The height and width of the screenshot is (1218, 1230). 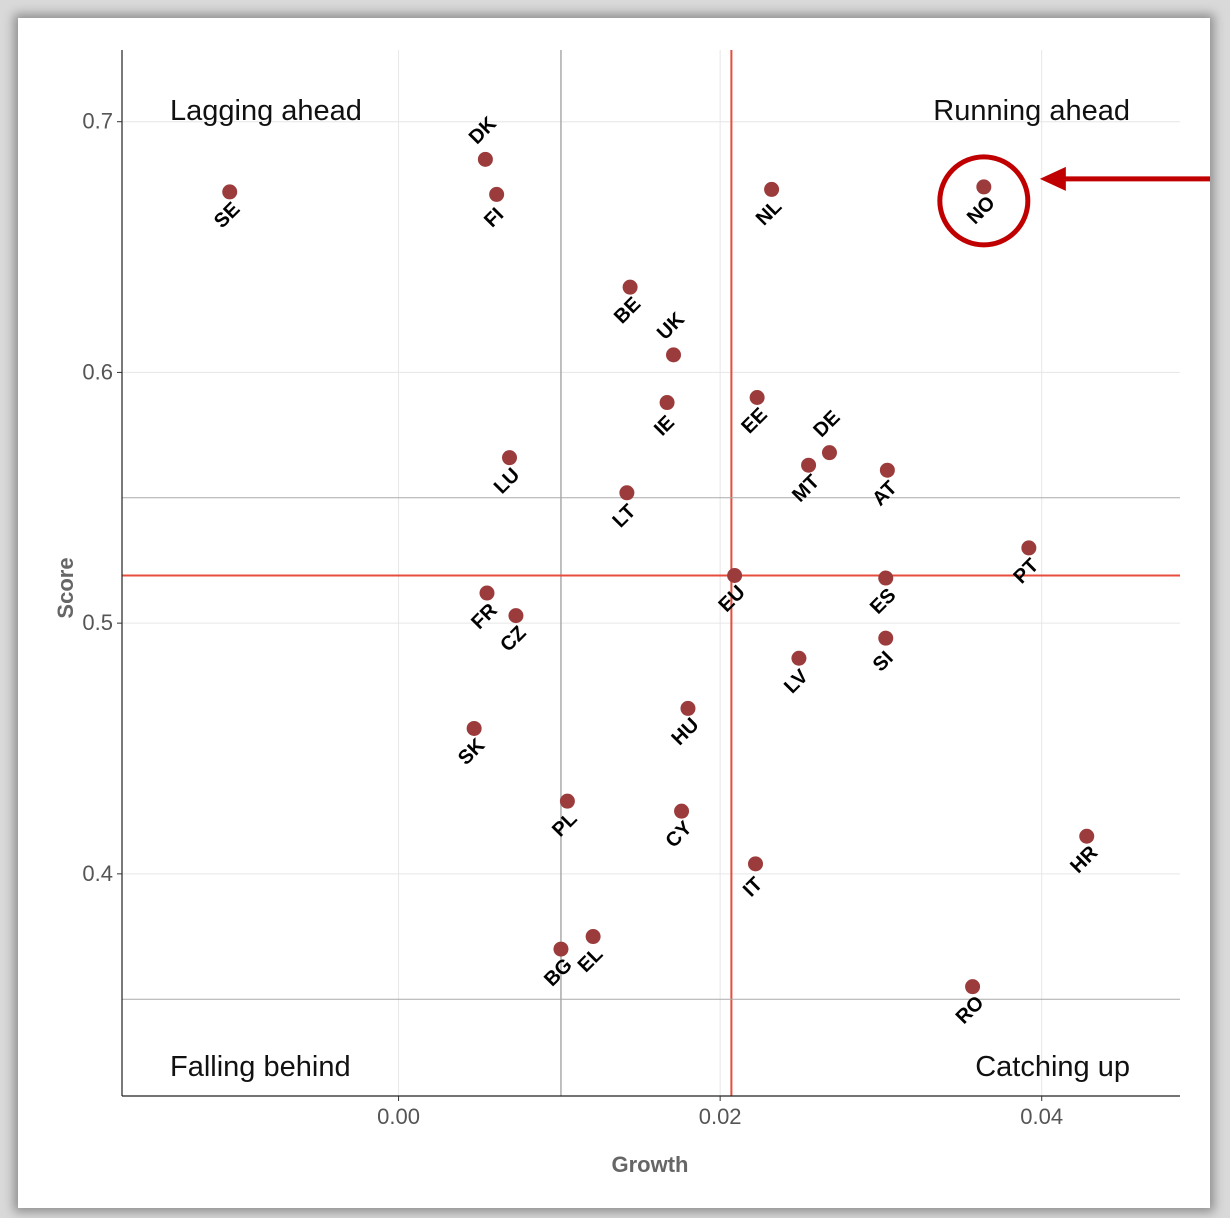 What do you see at coordinates (1031, 111) in the screenshot?
I see `quadrant-label-top-right: Running ahead` at bounding box center [1031, 111].